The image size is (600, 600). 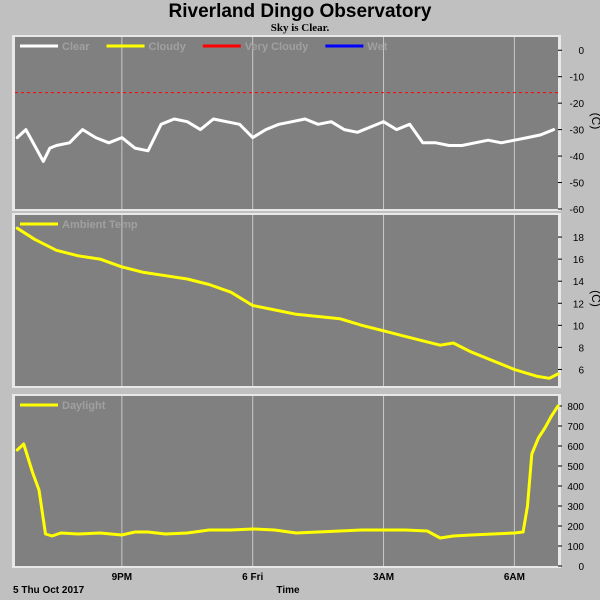 I want to click on ambient-ytick-label: 6, so click(x=581, y=370).